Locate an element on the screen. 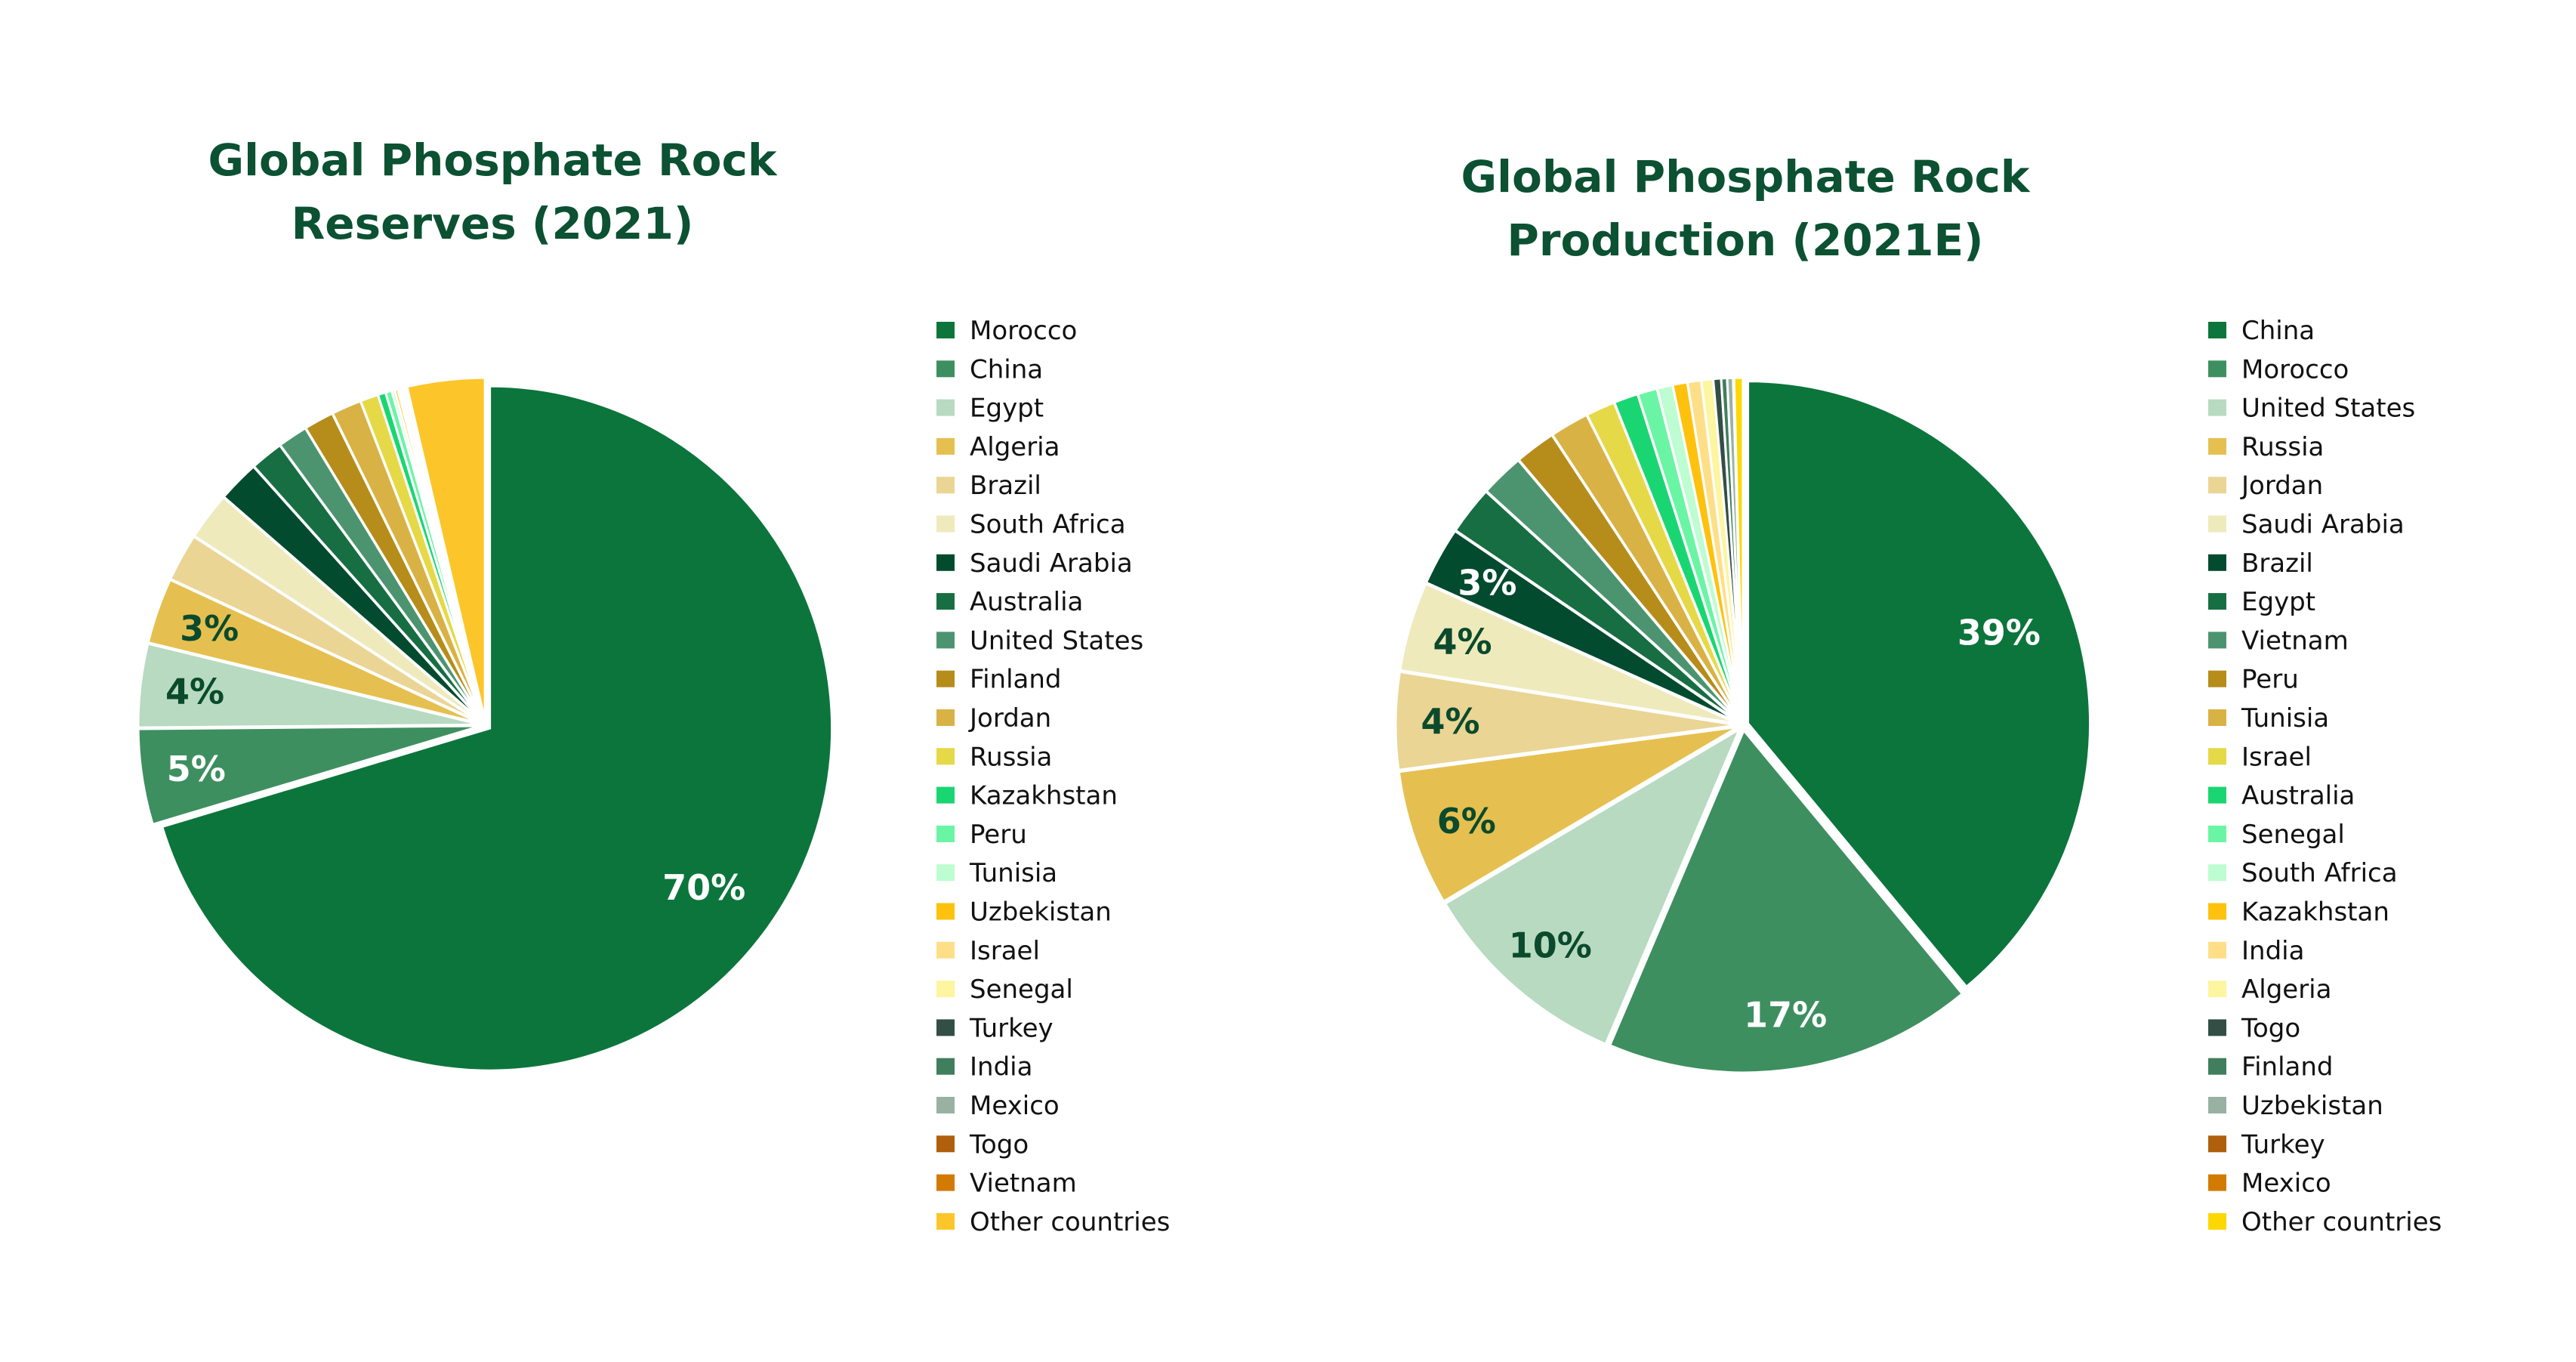 This screenshot has height=1362, width=2576. chart-title: Production (2021E) is located at coordinates (1745, 240).